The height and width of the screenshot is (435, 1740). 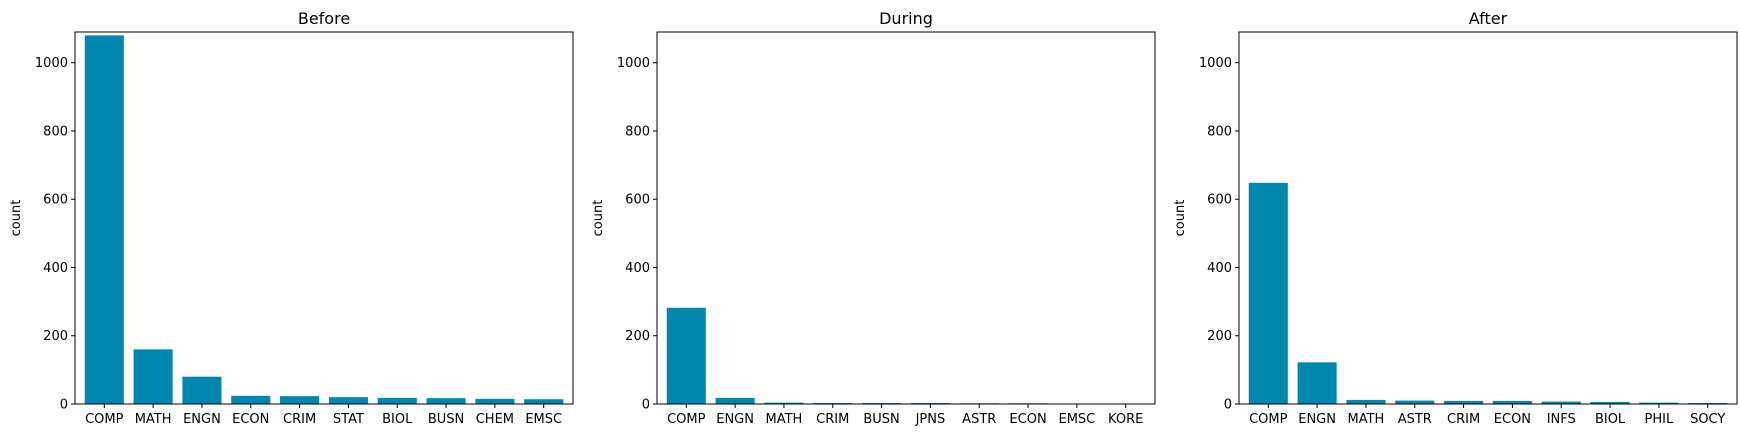 I want to click on chart-title: During, so click(x=906, y=18).